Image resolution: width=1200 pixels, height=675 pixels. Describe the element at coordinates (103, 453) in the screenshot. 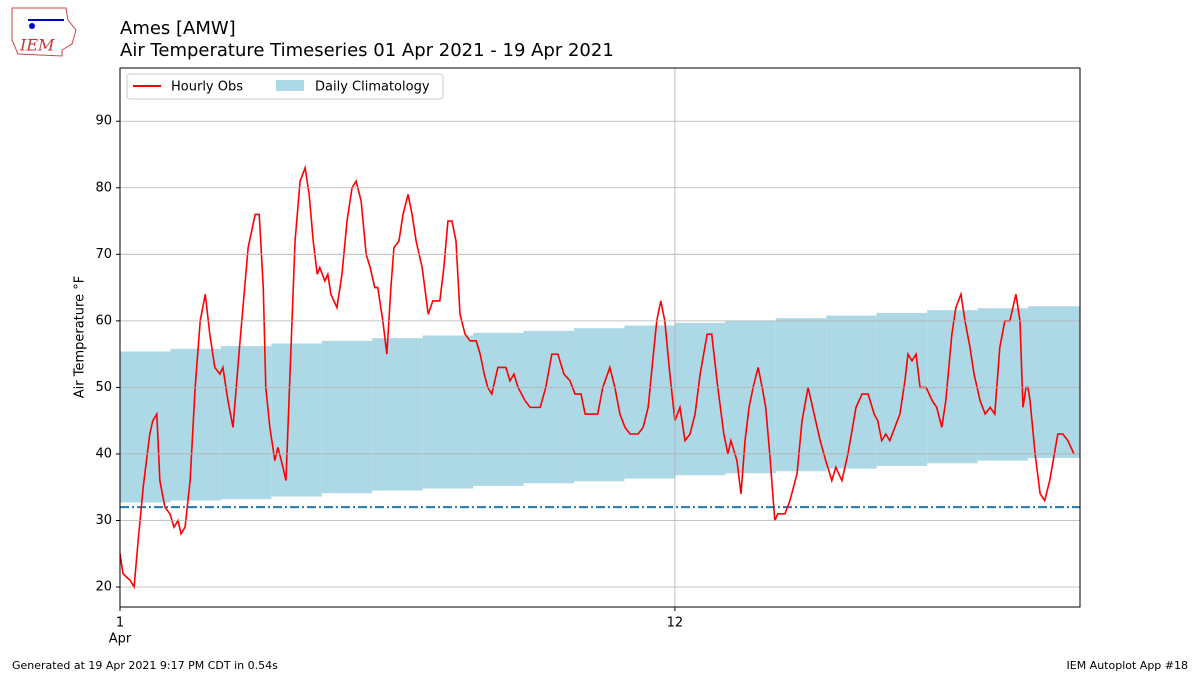

I see `y-tick-label: 40` at that location.